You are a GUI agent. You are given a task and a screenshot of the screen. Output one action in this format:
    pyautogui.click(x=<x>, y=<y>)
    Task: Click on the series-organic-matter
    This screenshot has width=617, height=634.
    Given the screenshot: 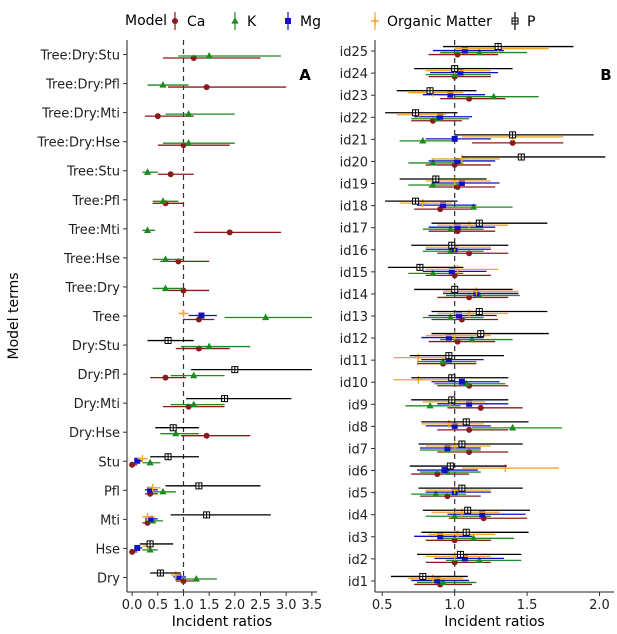 What is the action you would take?
    pyautogui.click(x=163, y=444)
    